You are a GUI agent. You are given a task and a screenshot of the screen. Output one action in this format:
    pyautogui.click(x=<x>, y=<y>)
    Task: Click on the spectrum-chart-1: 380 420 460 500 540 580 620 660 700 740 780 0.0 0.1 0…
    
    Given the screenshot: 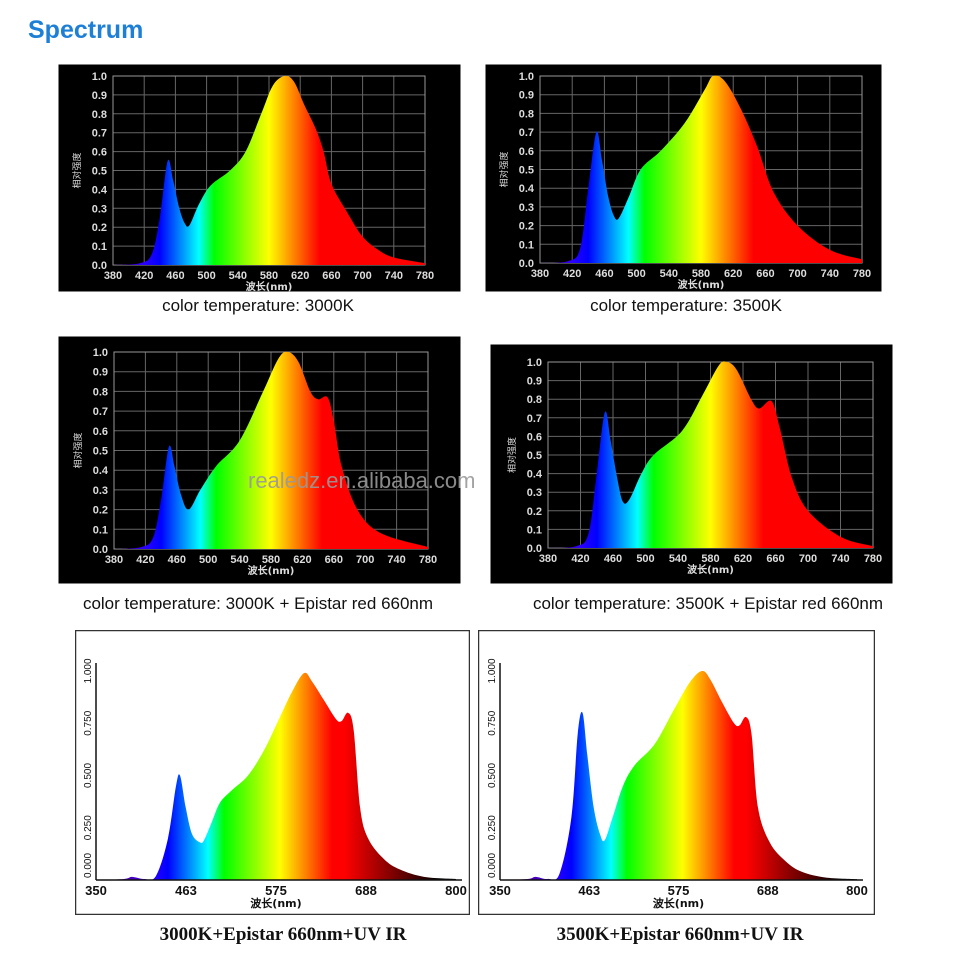 What is the action you would take?
    pyautogui.click(x=259, y=178)
    